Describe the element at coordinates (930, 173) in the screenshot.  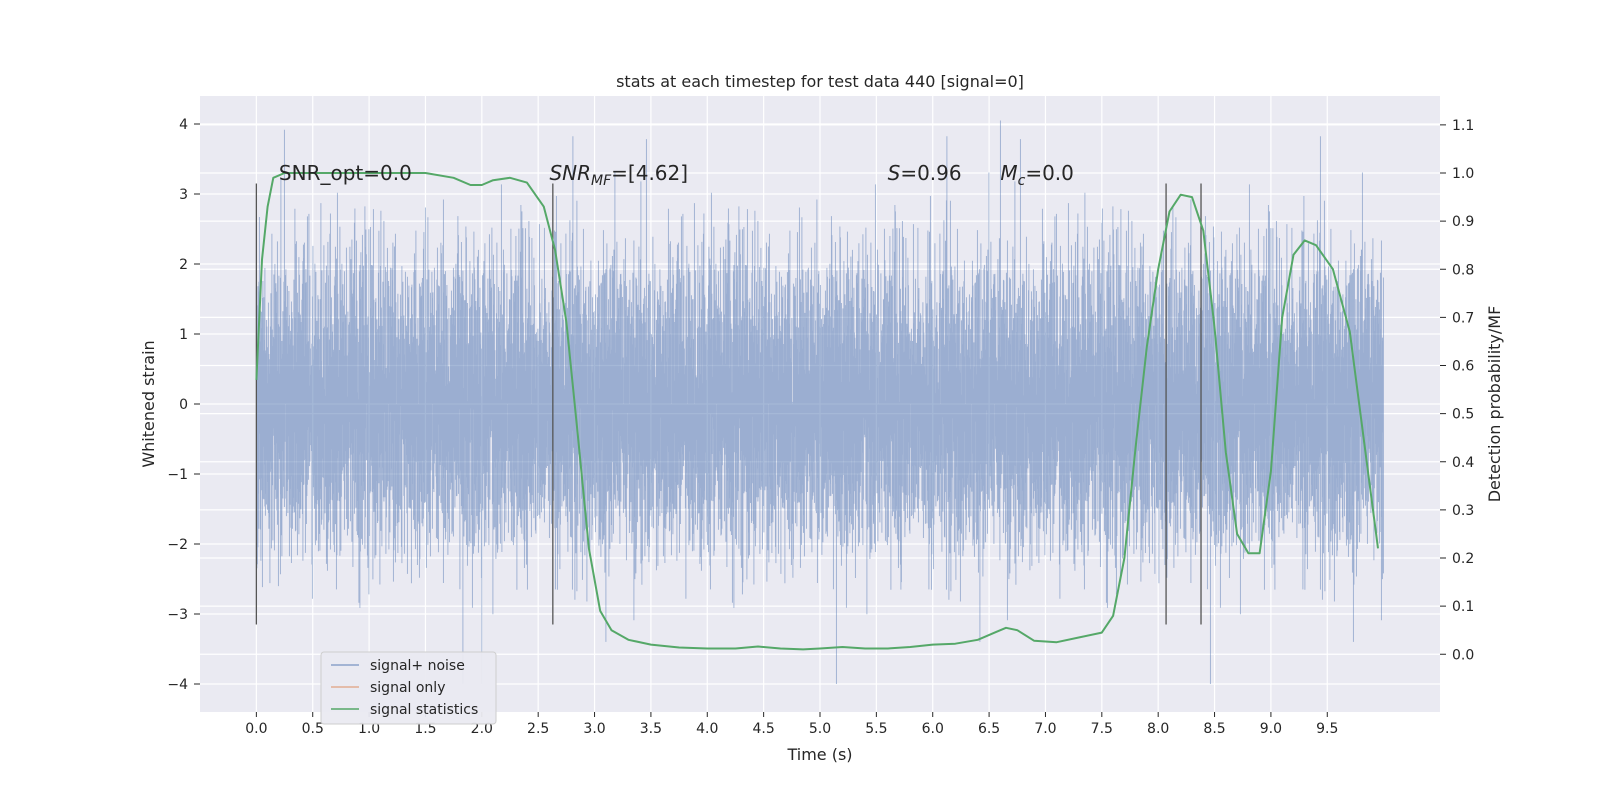
I see `annotation-s-value: =0.96` at that location.